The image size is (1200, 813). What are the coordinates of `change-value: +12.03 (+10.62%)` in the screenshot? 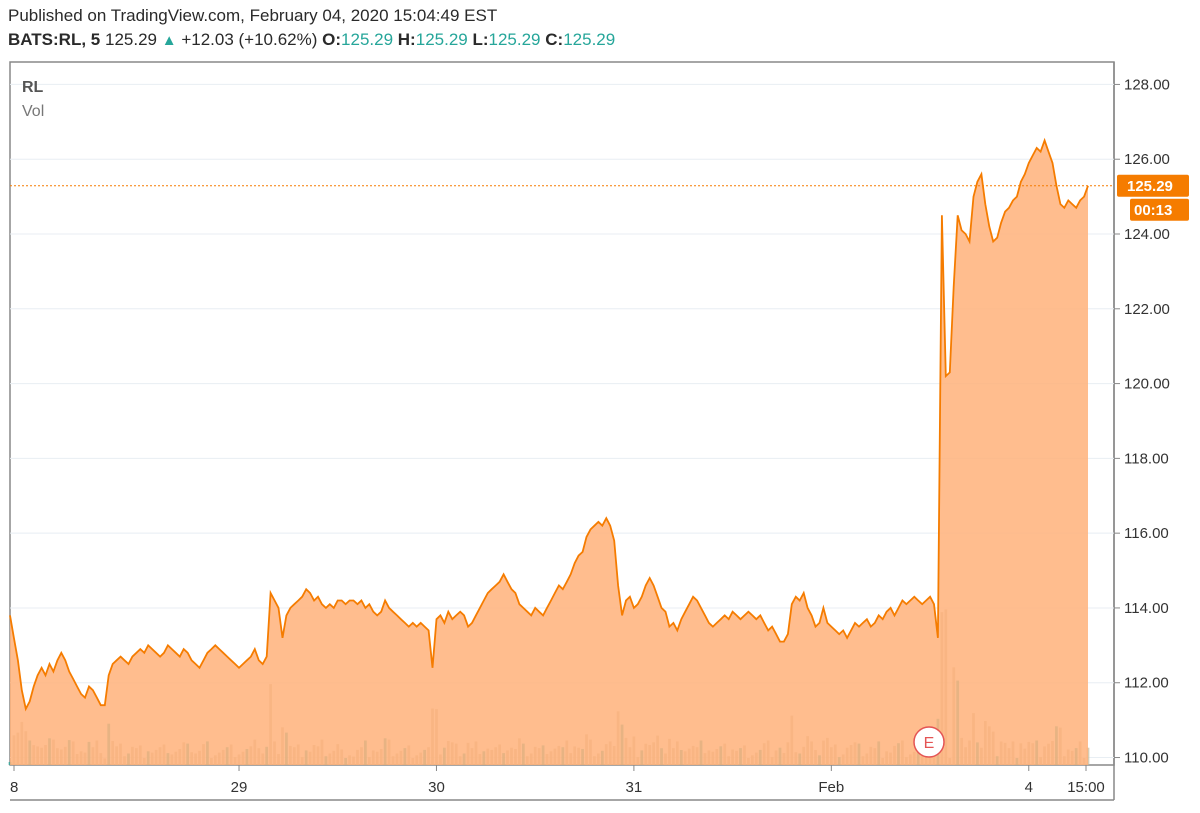 It's located at (249, 39).